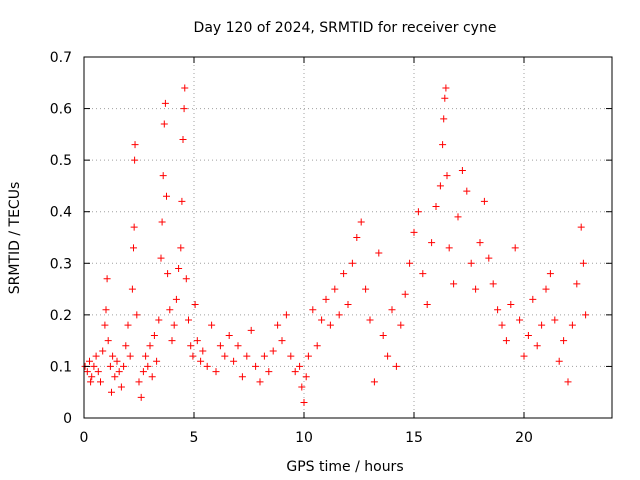 The width and height of the screenshot is (640, 480). I want to click on y-tick-label: 0.1, so click(61, 367).